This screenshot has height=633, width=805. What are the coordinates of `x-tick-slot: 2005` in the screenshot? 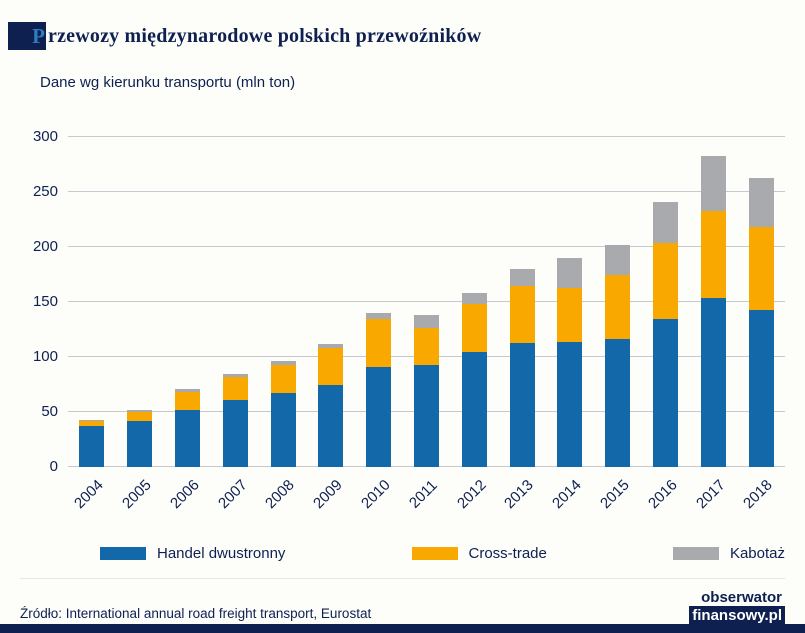 It's located at (140, 494).